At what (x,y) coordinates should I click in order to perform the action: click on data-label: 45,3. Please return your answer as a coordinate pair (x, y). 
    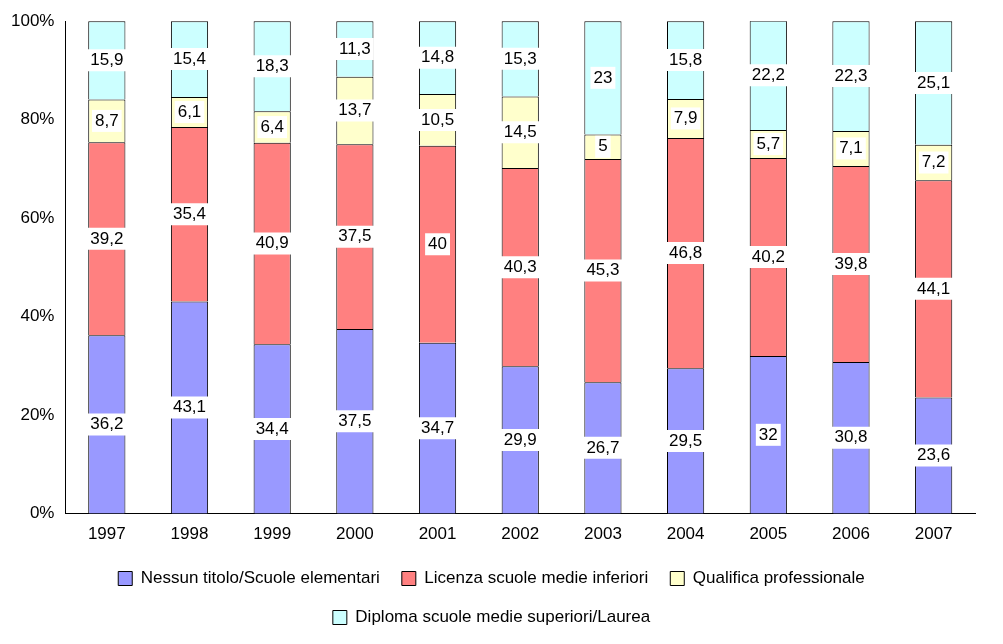
    Looking at the image, I should click on (603, 270).